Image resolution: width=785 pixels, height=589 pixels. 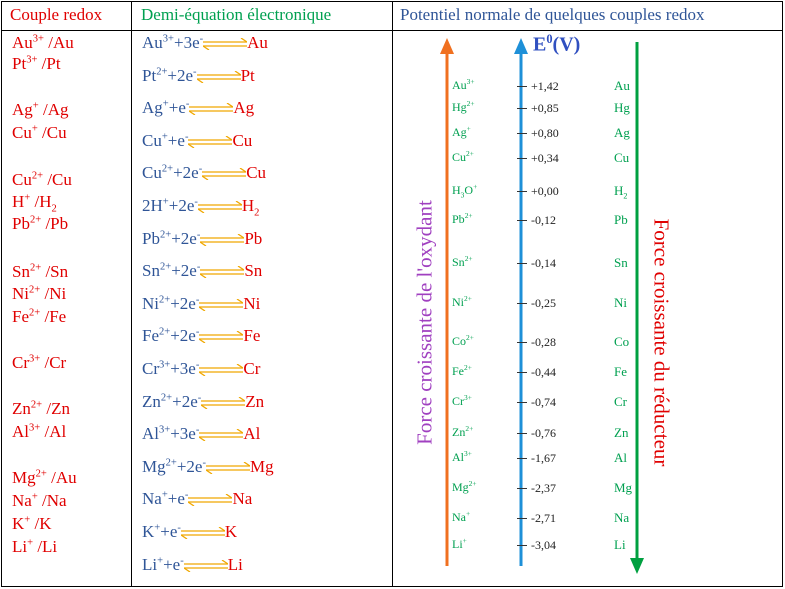 I want to click on reductant-symbol: Hg, so click(x=622, y=107).